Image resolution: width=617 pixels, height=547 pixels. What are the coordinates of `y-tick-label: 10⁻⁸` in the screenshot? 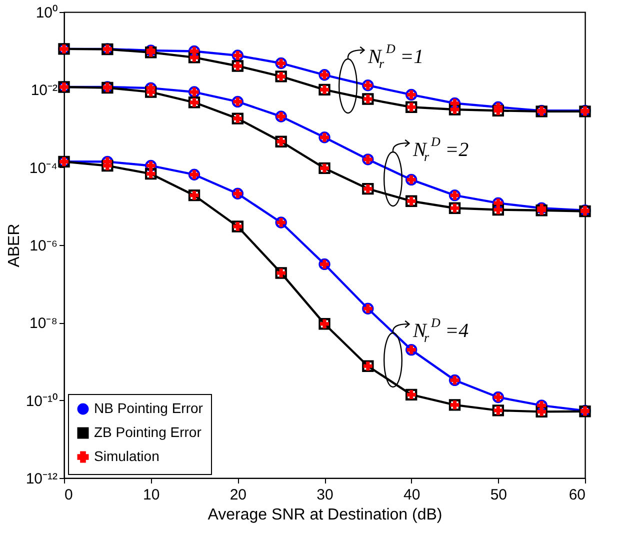 It's located at (43, 323).